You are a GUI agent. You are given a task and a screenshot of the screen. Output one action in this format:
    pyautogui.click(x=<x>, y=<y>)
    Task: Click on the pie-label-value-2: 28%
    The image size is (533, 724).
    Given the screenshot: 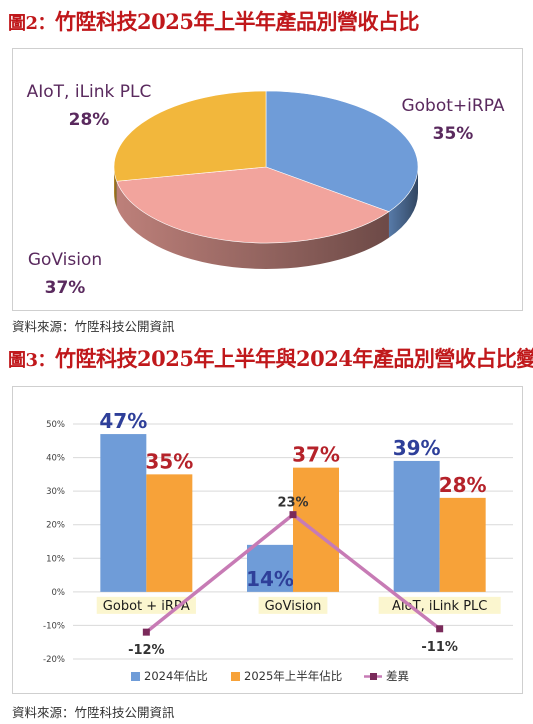 What is the action you would take?
    pyautogui.click(x=89, y=120)
    